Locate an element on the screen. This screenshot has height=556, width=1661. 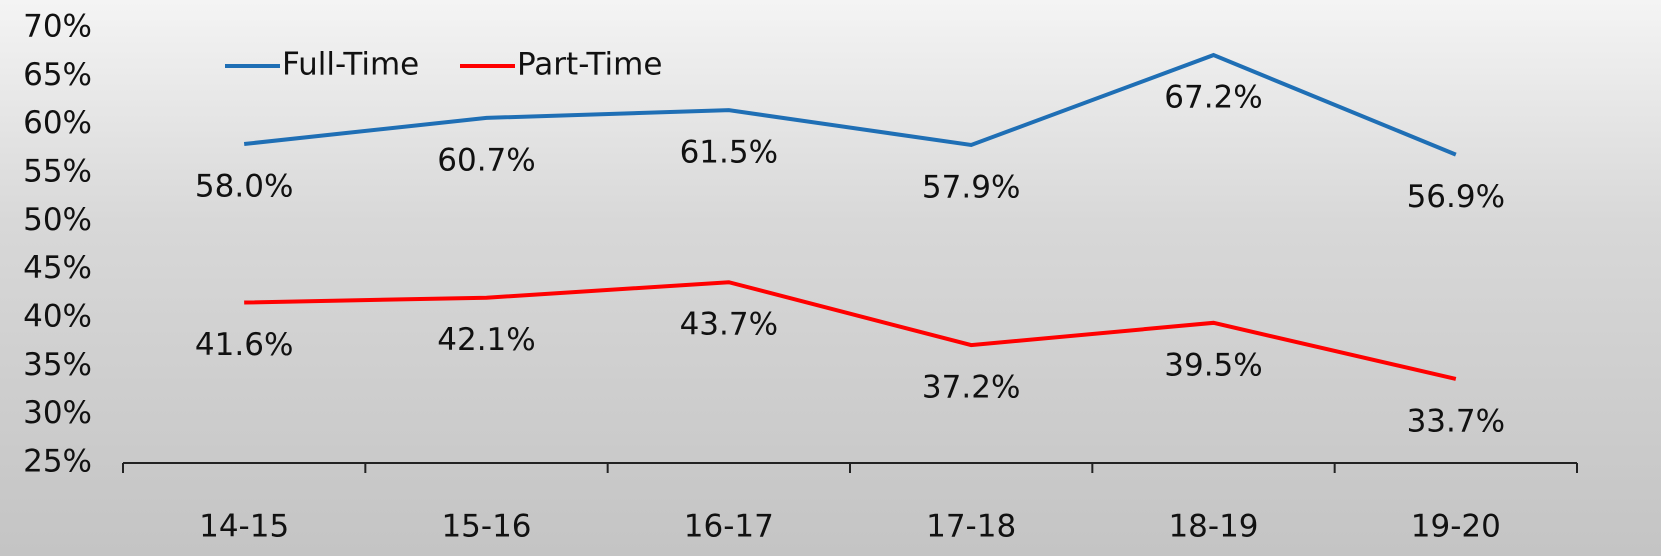
y-tick-label: 35% is located at coordinates (57, 365).